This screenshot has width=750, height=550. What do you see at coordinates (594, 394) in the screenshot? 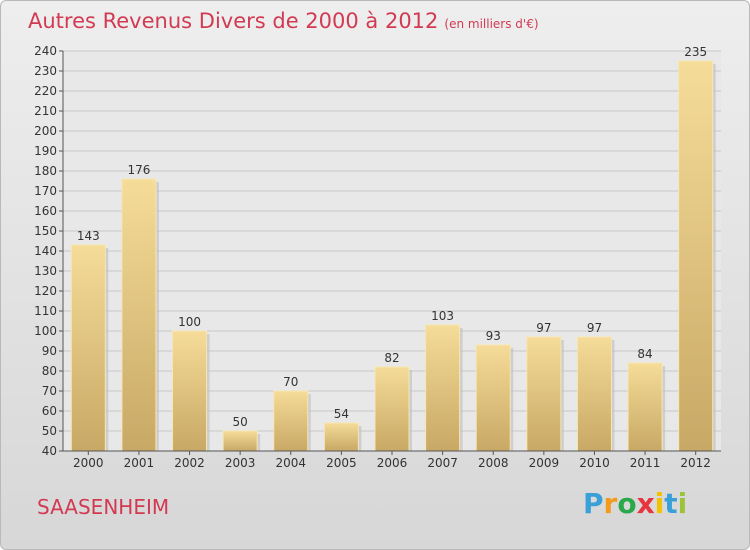
I see `bar-2010` at bounding box center [594, 394].